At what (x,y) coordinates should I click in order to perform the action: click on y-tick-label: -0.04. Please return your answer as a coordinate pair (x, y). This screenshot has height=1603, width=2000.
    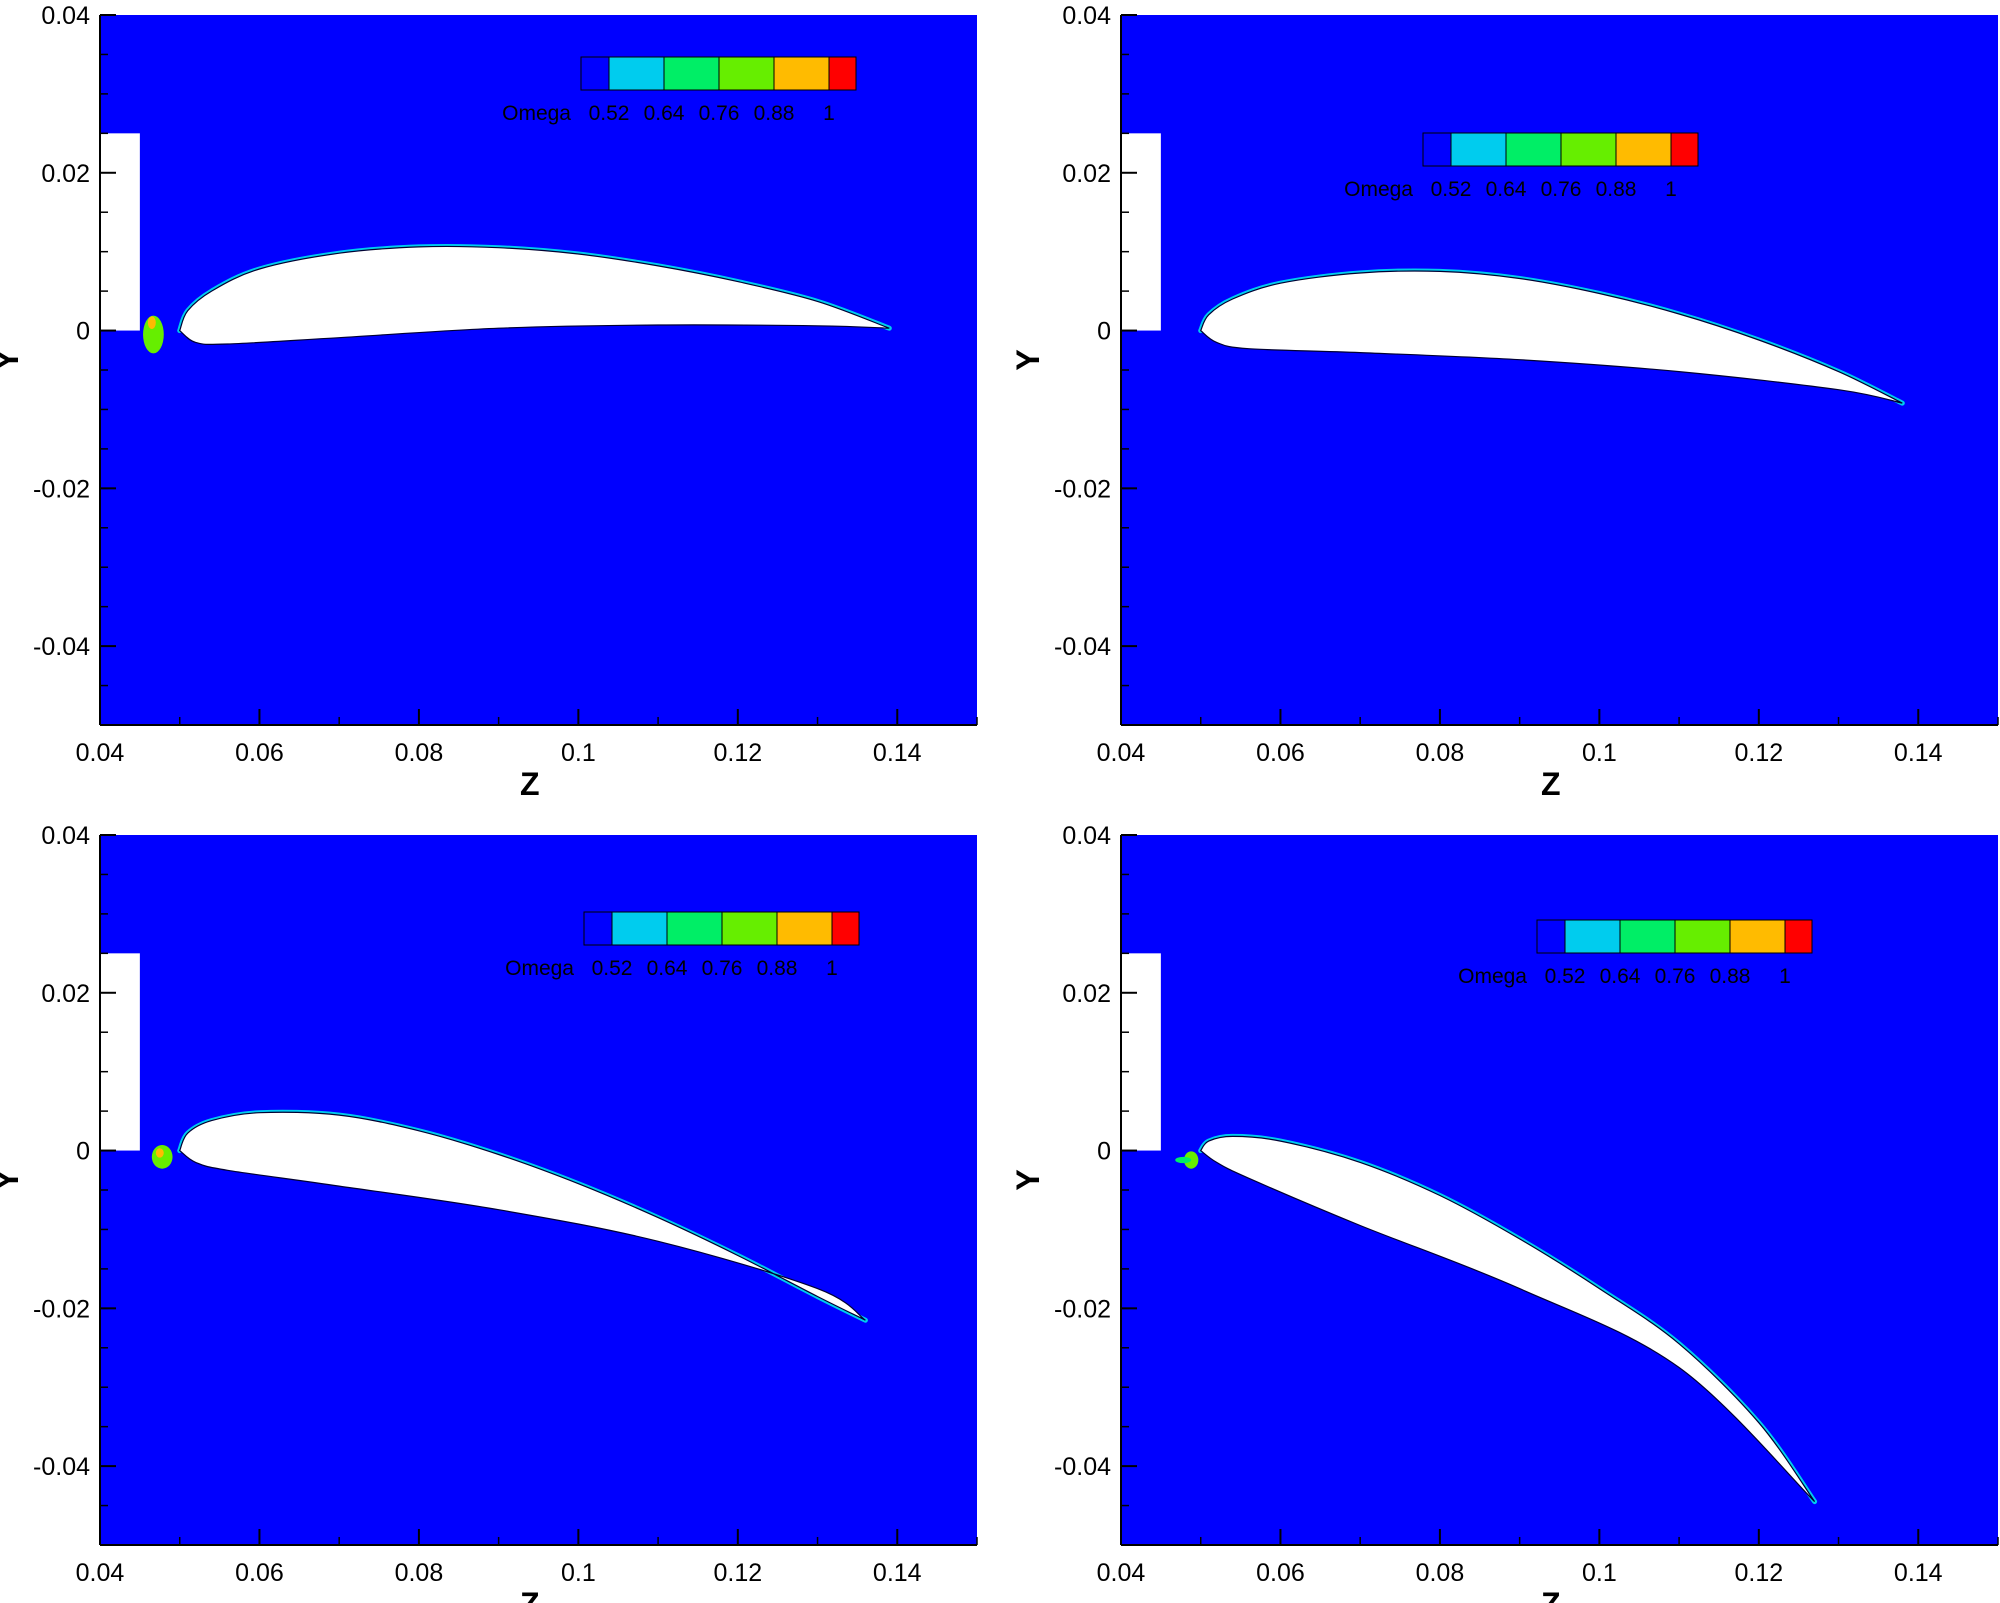
    Looking at the image, I should click on (61, 647).